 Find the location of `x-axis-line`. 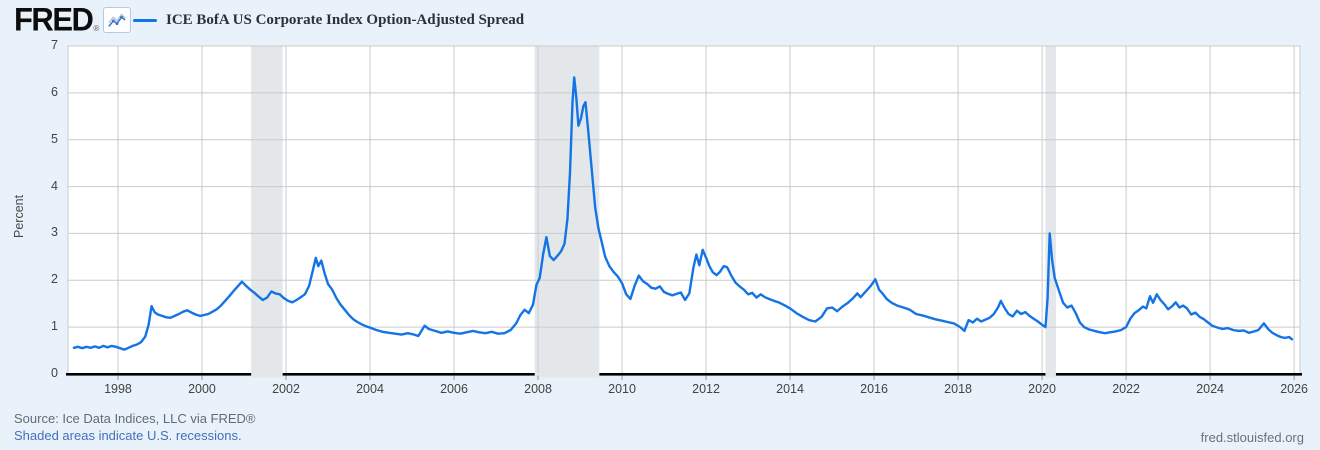

x-axis-line is located at coordinates (684, 374).